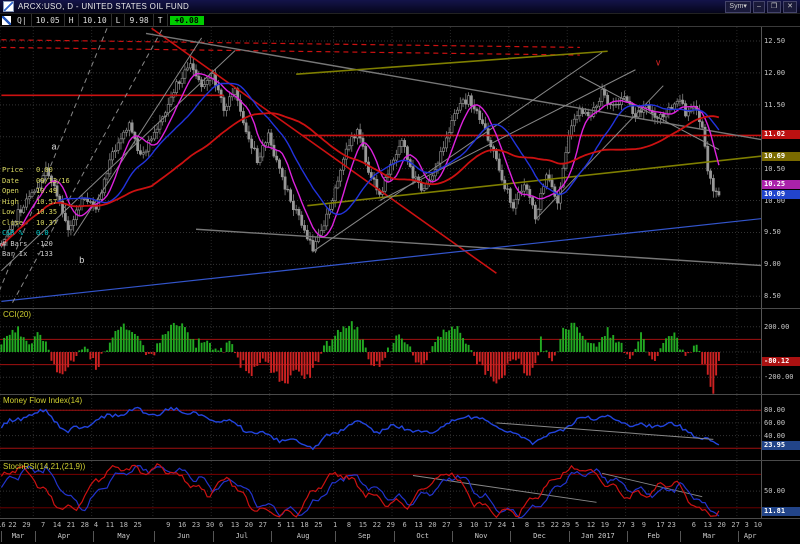  I want to click on minimize-button: –, so click(758, 6).